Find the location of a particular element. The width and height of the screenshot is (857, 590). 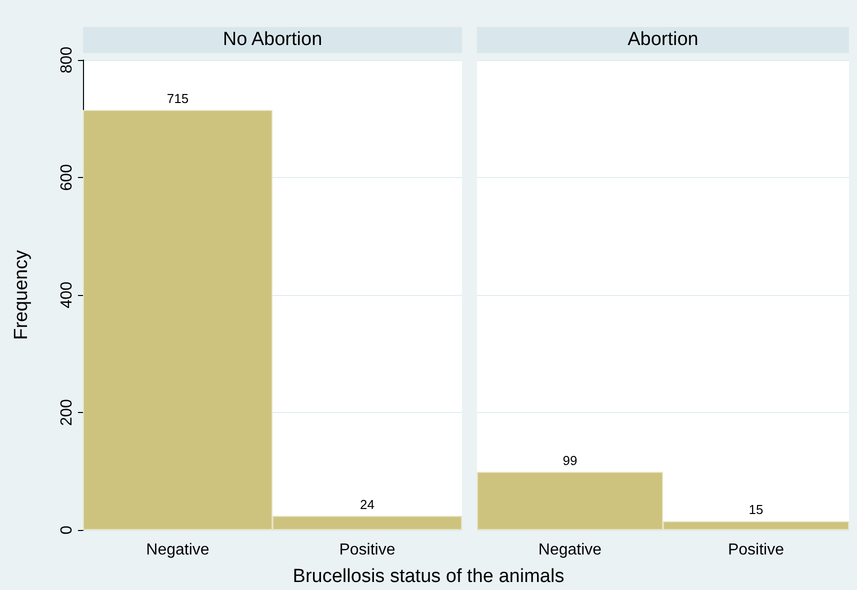

chart-title: Abortion is located at coordinates (663, 40).